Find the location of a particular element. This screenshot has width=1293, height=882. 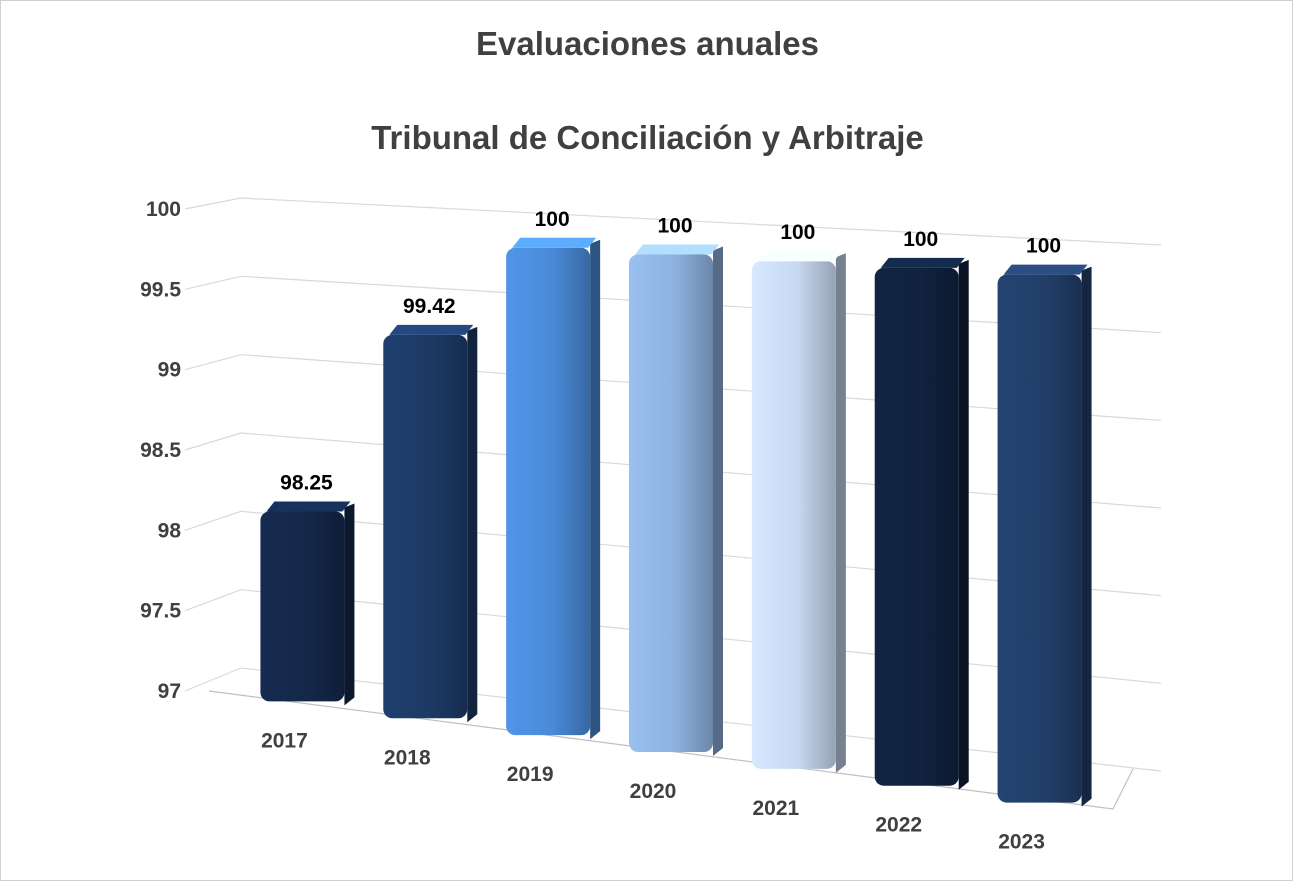

y-tick-label: 98 is located at coordinates (170, 530).